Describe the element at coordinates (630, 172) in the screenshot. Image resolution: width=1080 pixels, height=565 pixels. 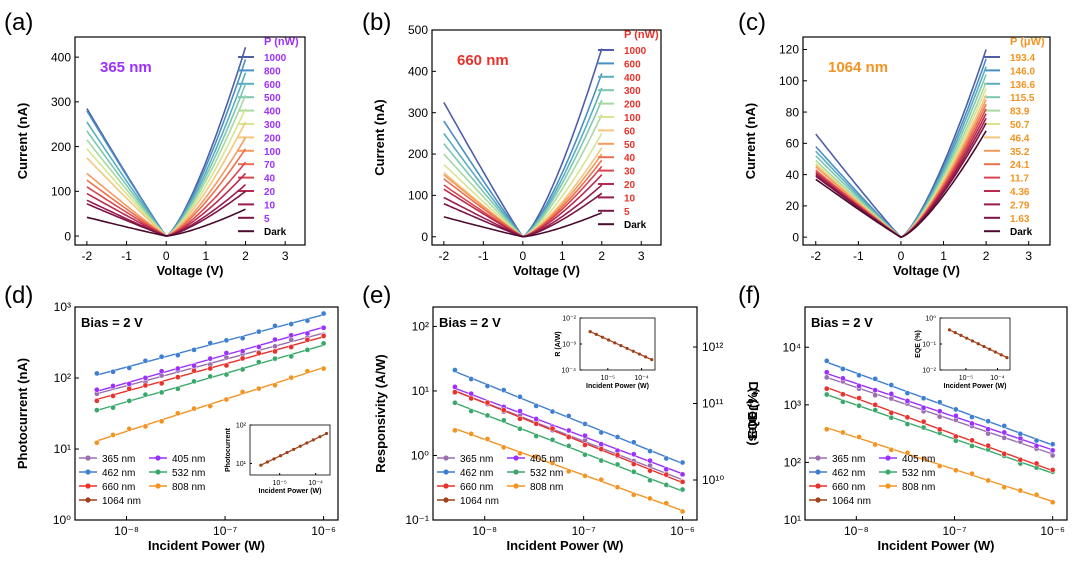
I see `legend-label: 30` at that location.